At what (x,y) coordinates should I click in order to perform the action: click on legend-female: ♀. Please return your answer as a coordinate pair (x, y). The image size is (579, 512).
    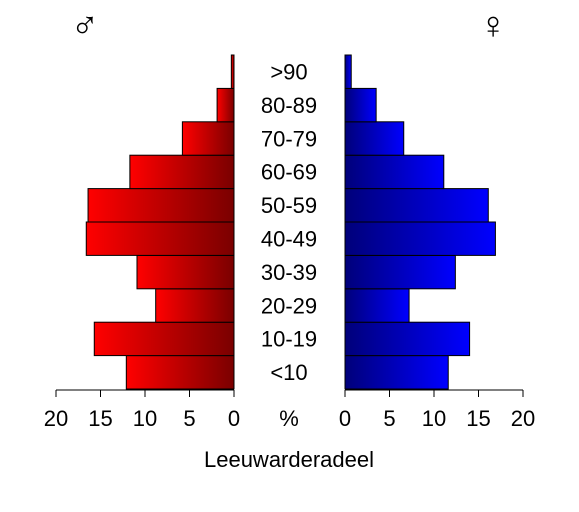
    Looking at the image, I should click on (493, 26).